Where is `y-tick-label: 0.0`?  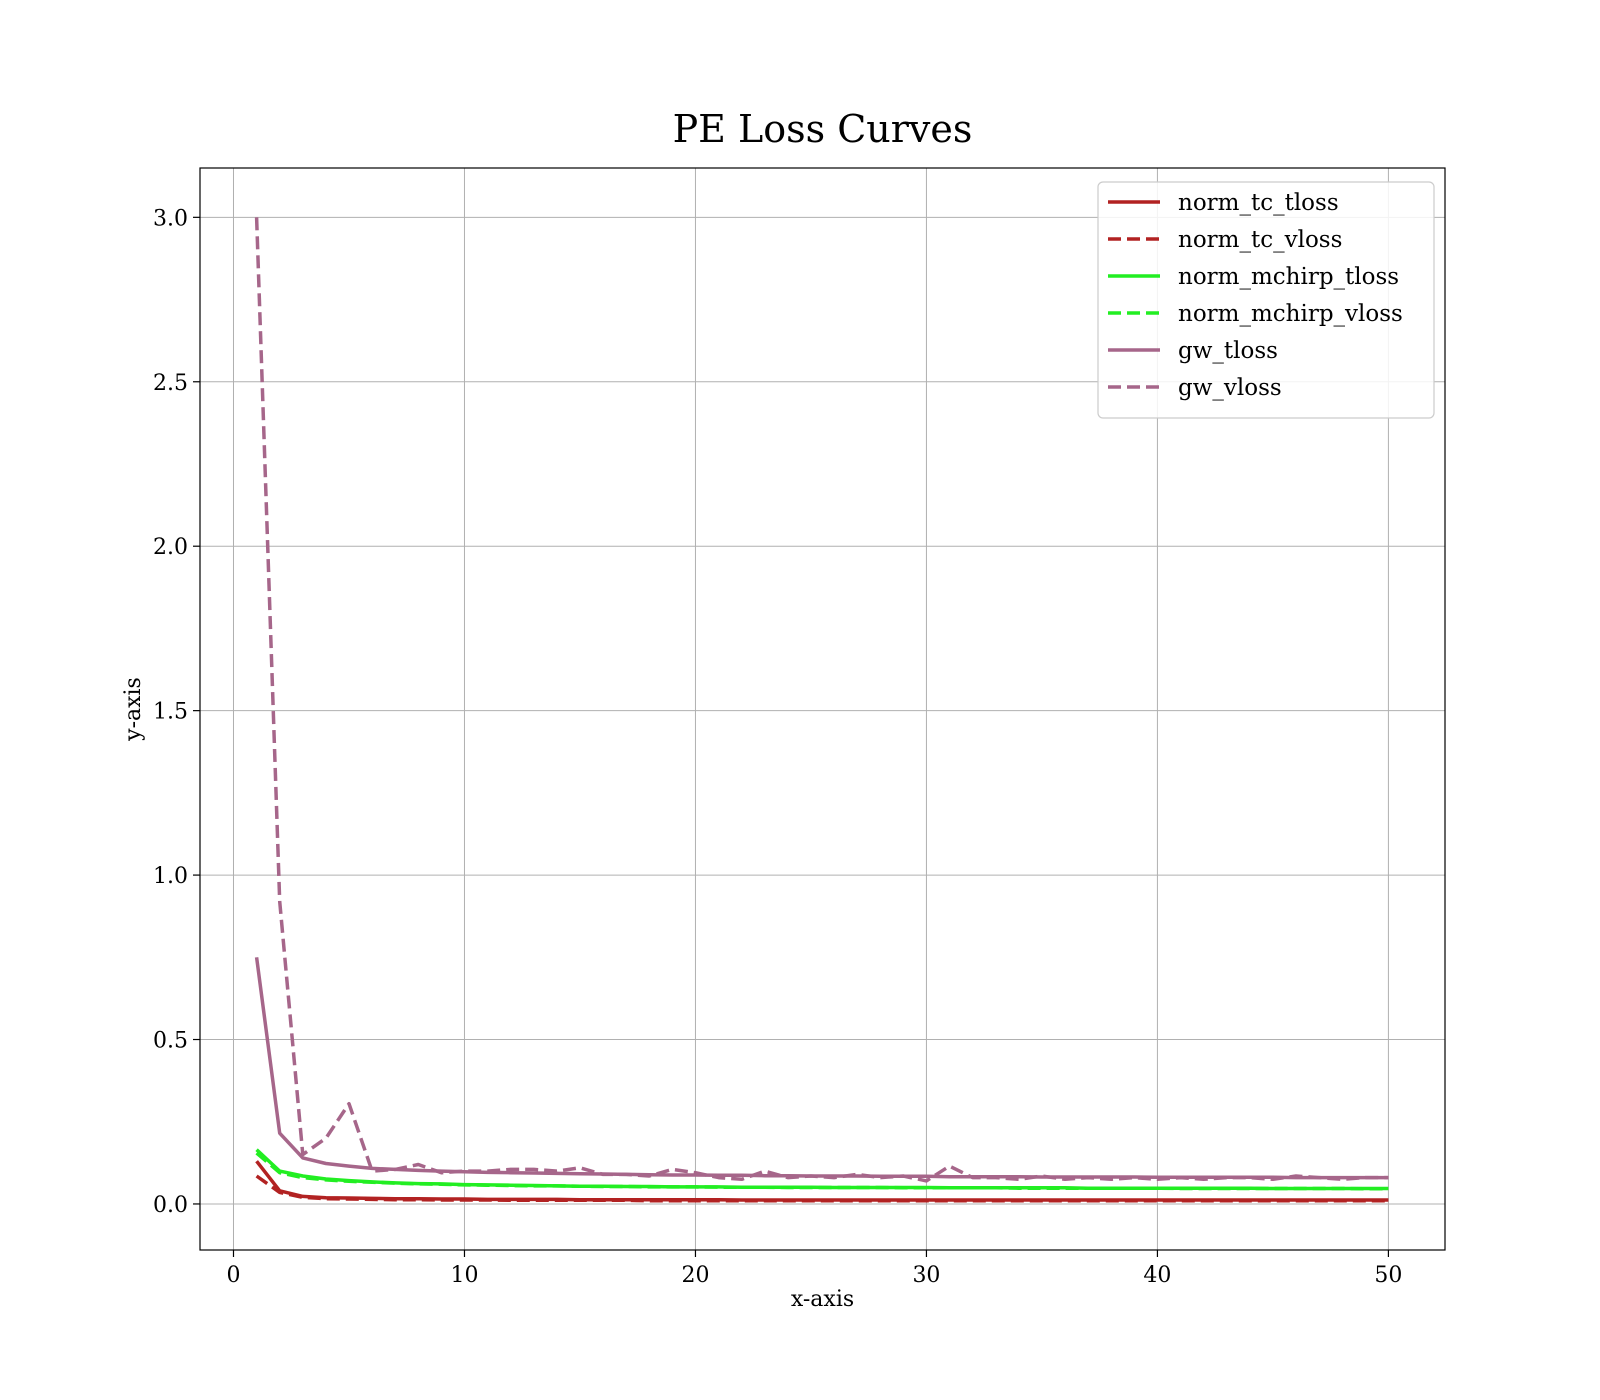
y-tick-label: 0.0 is located at coordinates (170, 1205).